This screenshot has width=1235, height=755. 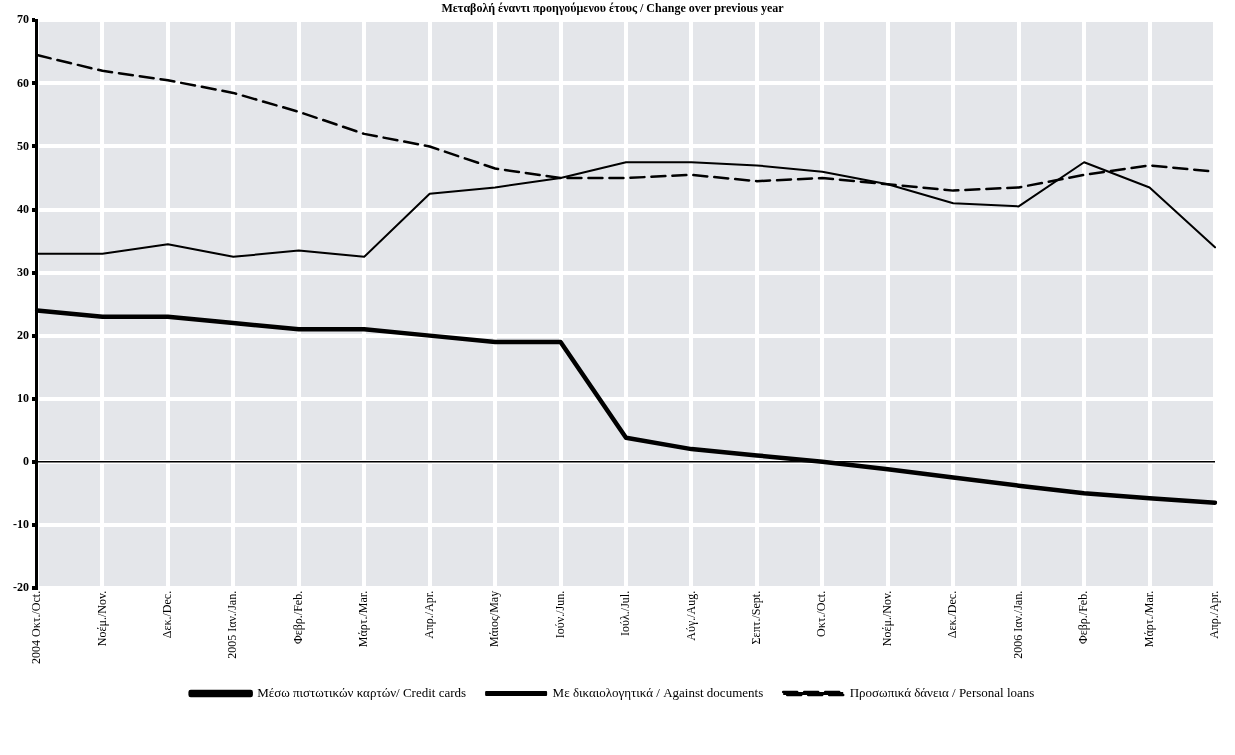 I want to click on x-tick-label: Ιούλ./Jul., so click(x=625, y=613).